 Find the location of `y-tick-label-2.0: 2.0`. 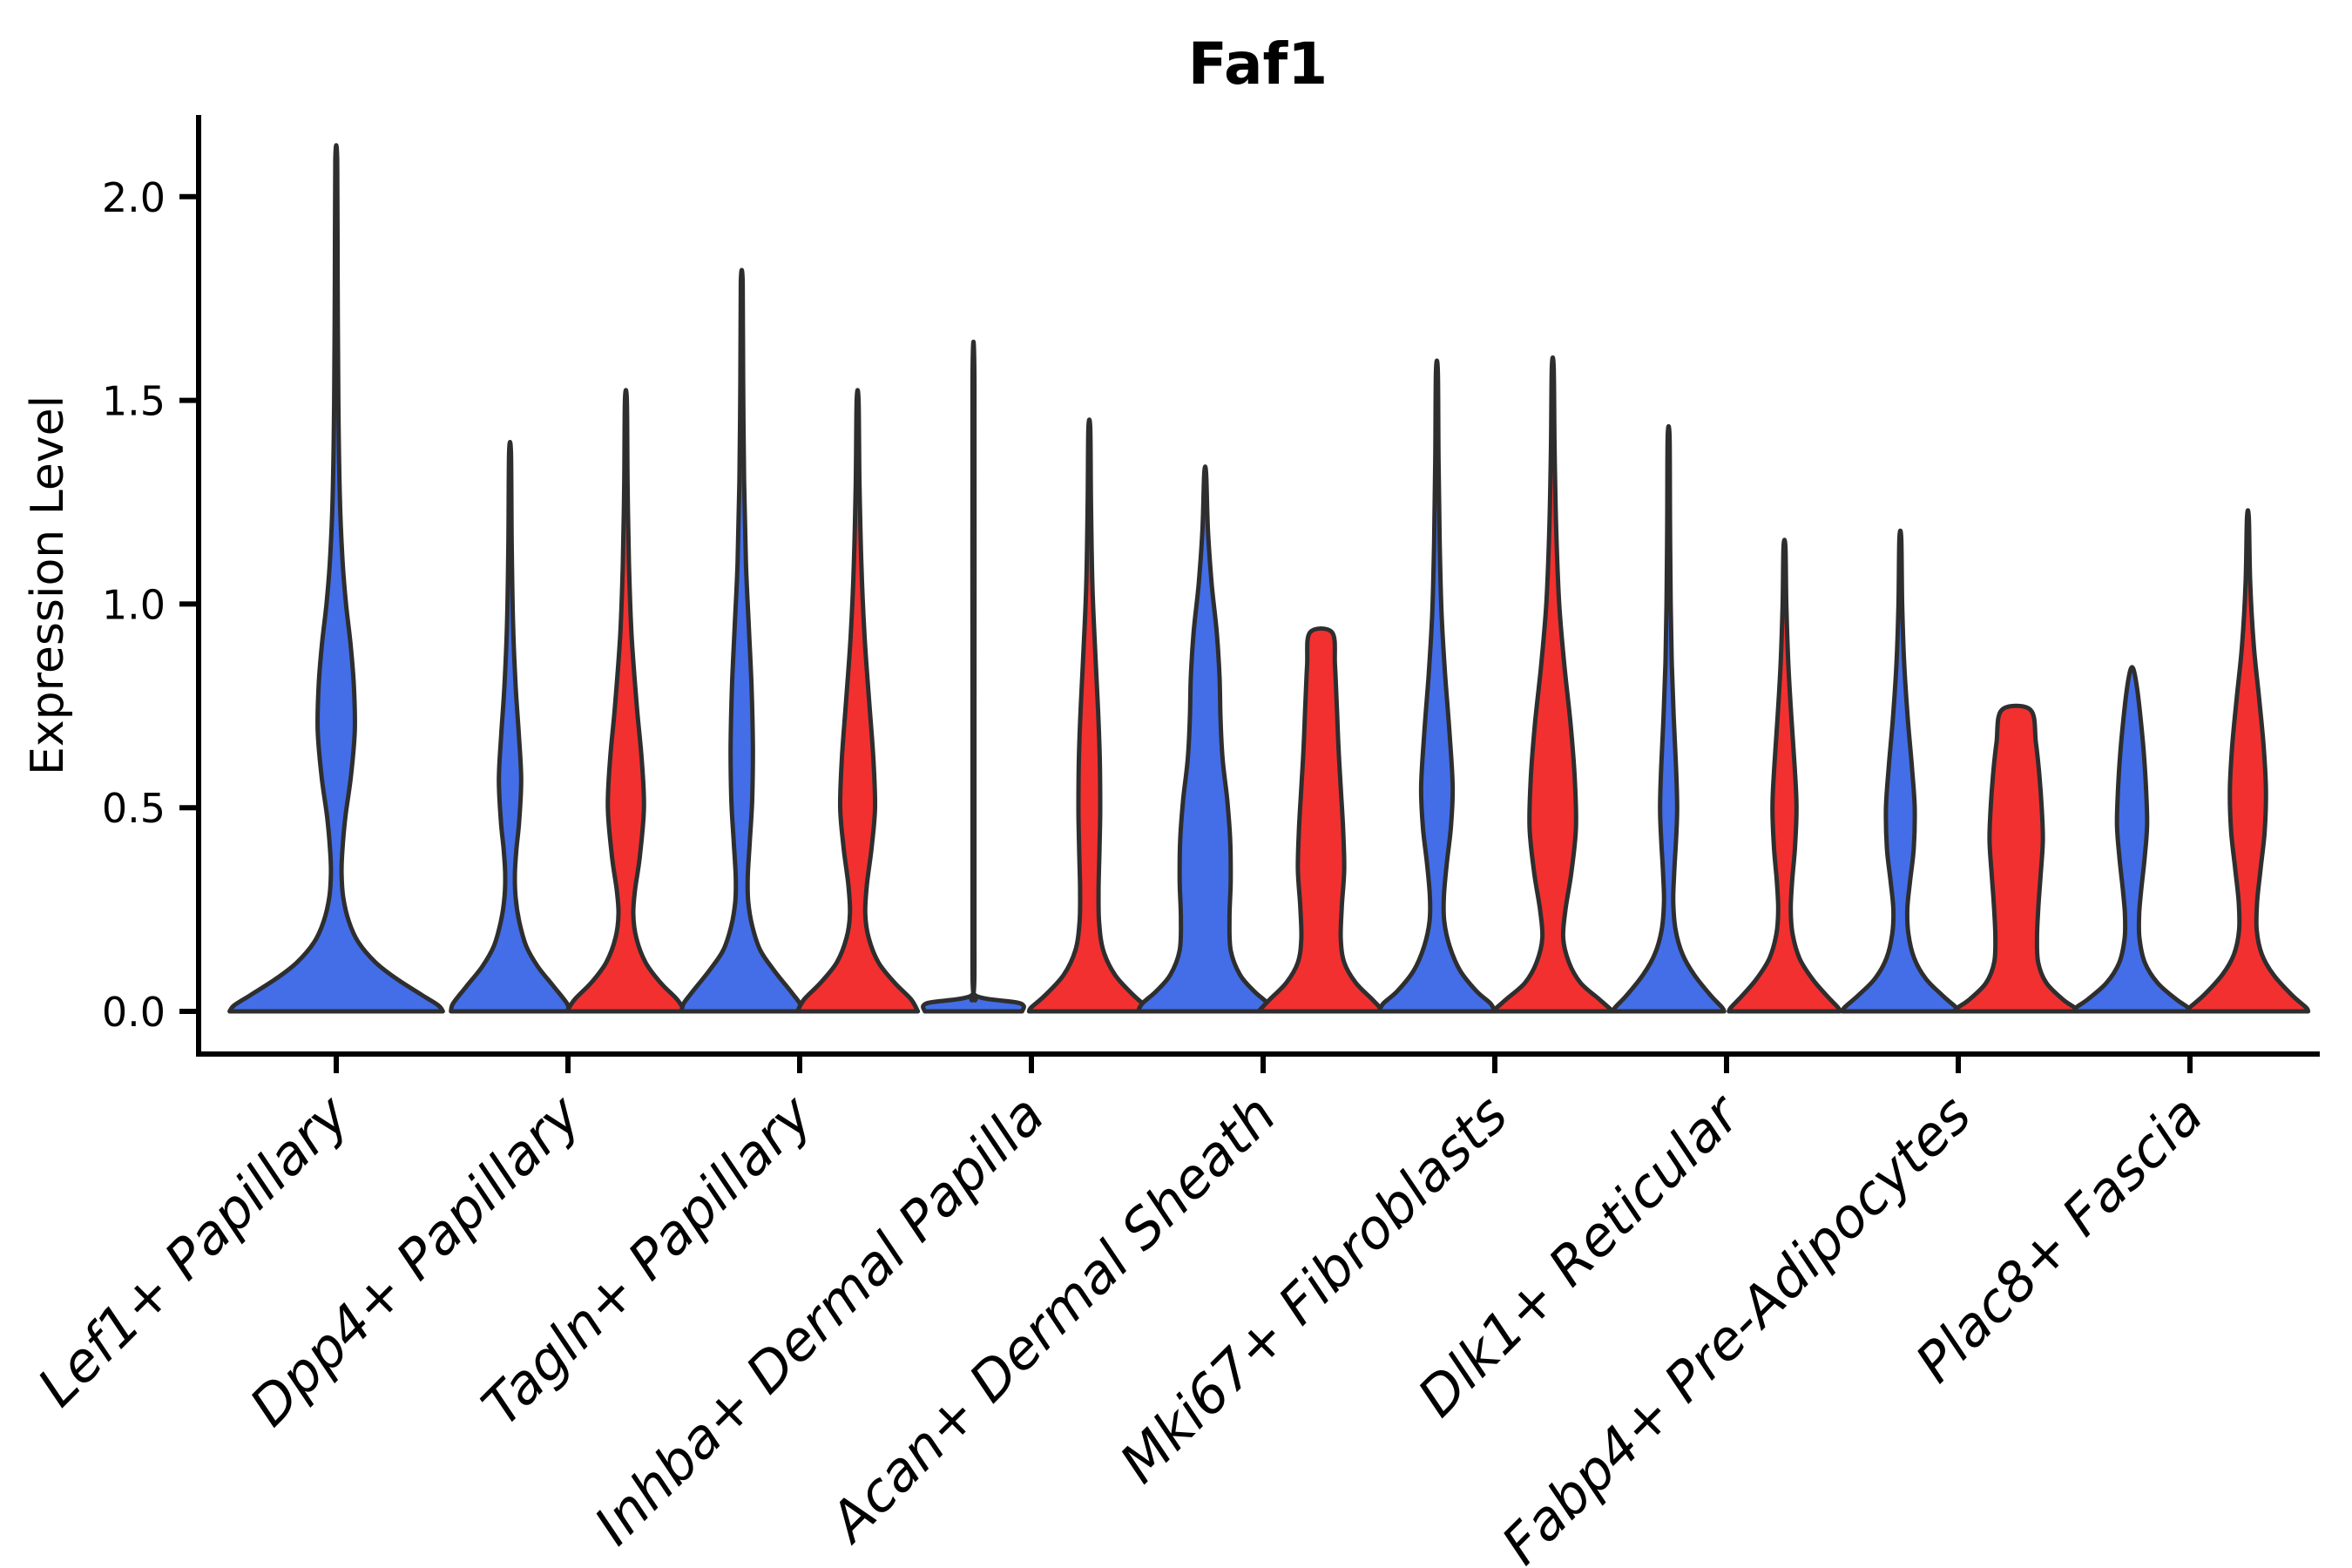

y-tick-label-2.0: 2.0 is located at coordinates (134, 198).